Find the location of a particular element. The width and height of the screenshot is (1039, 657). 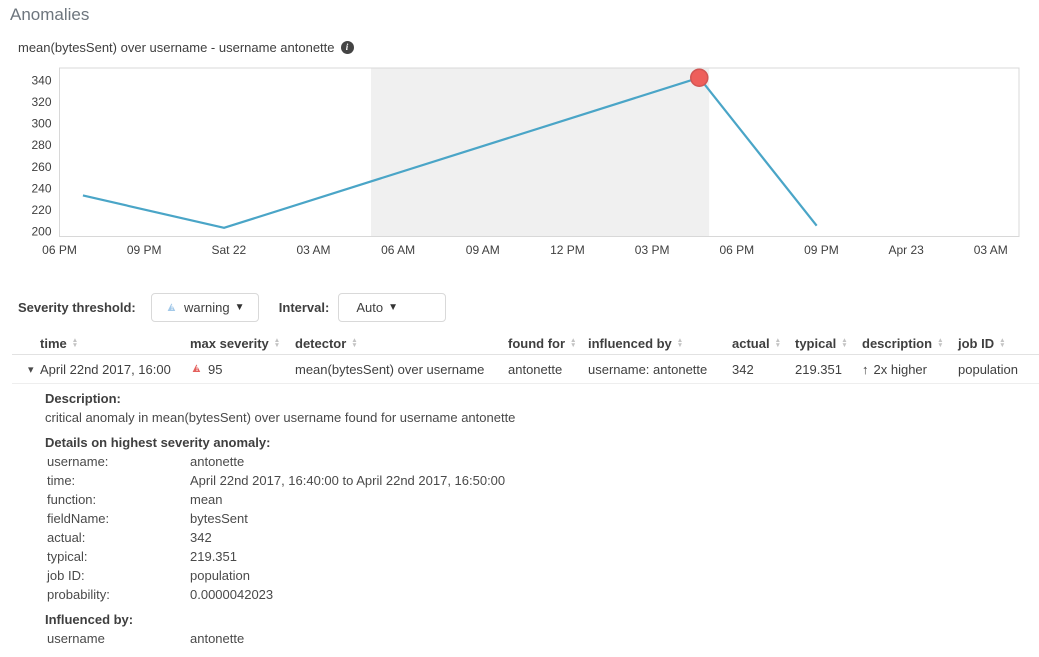

page-title: Anomalies is located at coordinates (50, 14).